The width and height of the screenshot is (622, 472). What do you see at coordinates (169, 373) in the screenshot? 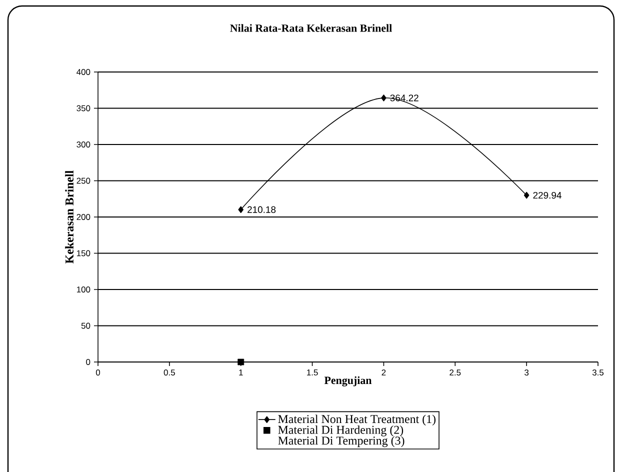
I see `x-tick-label: 0.5` at bounding box center [169, 373].